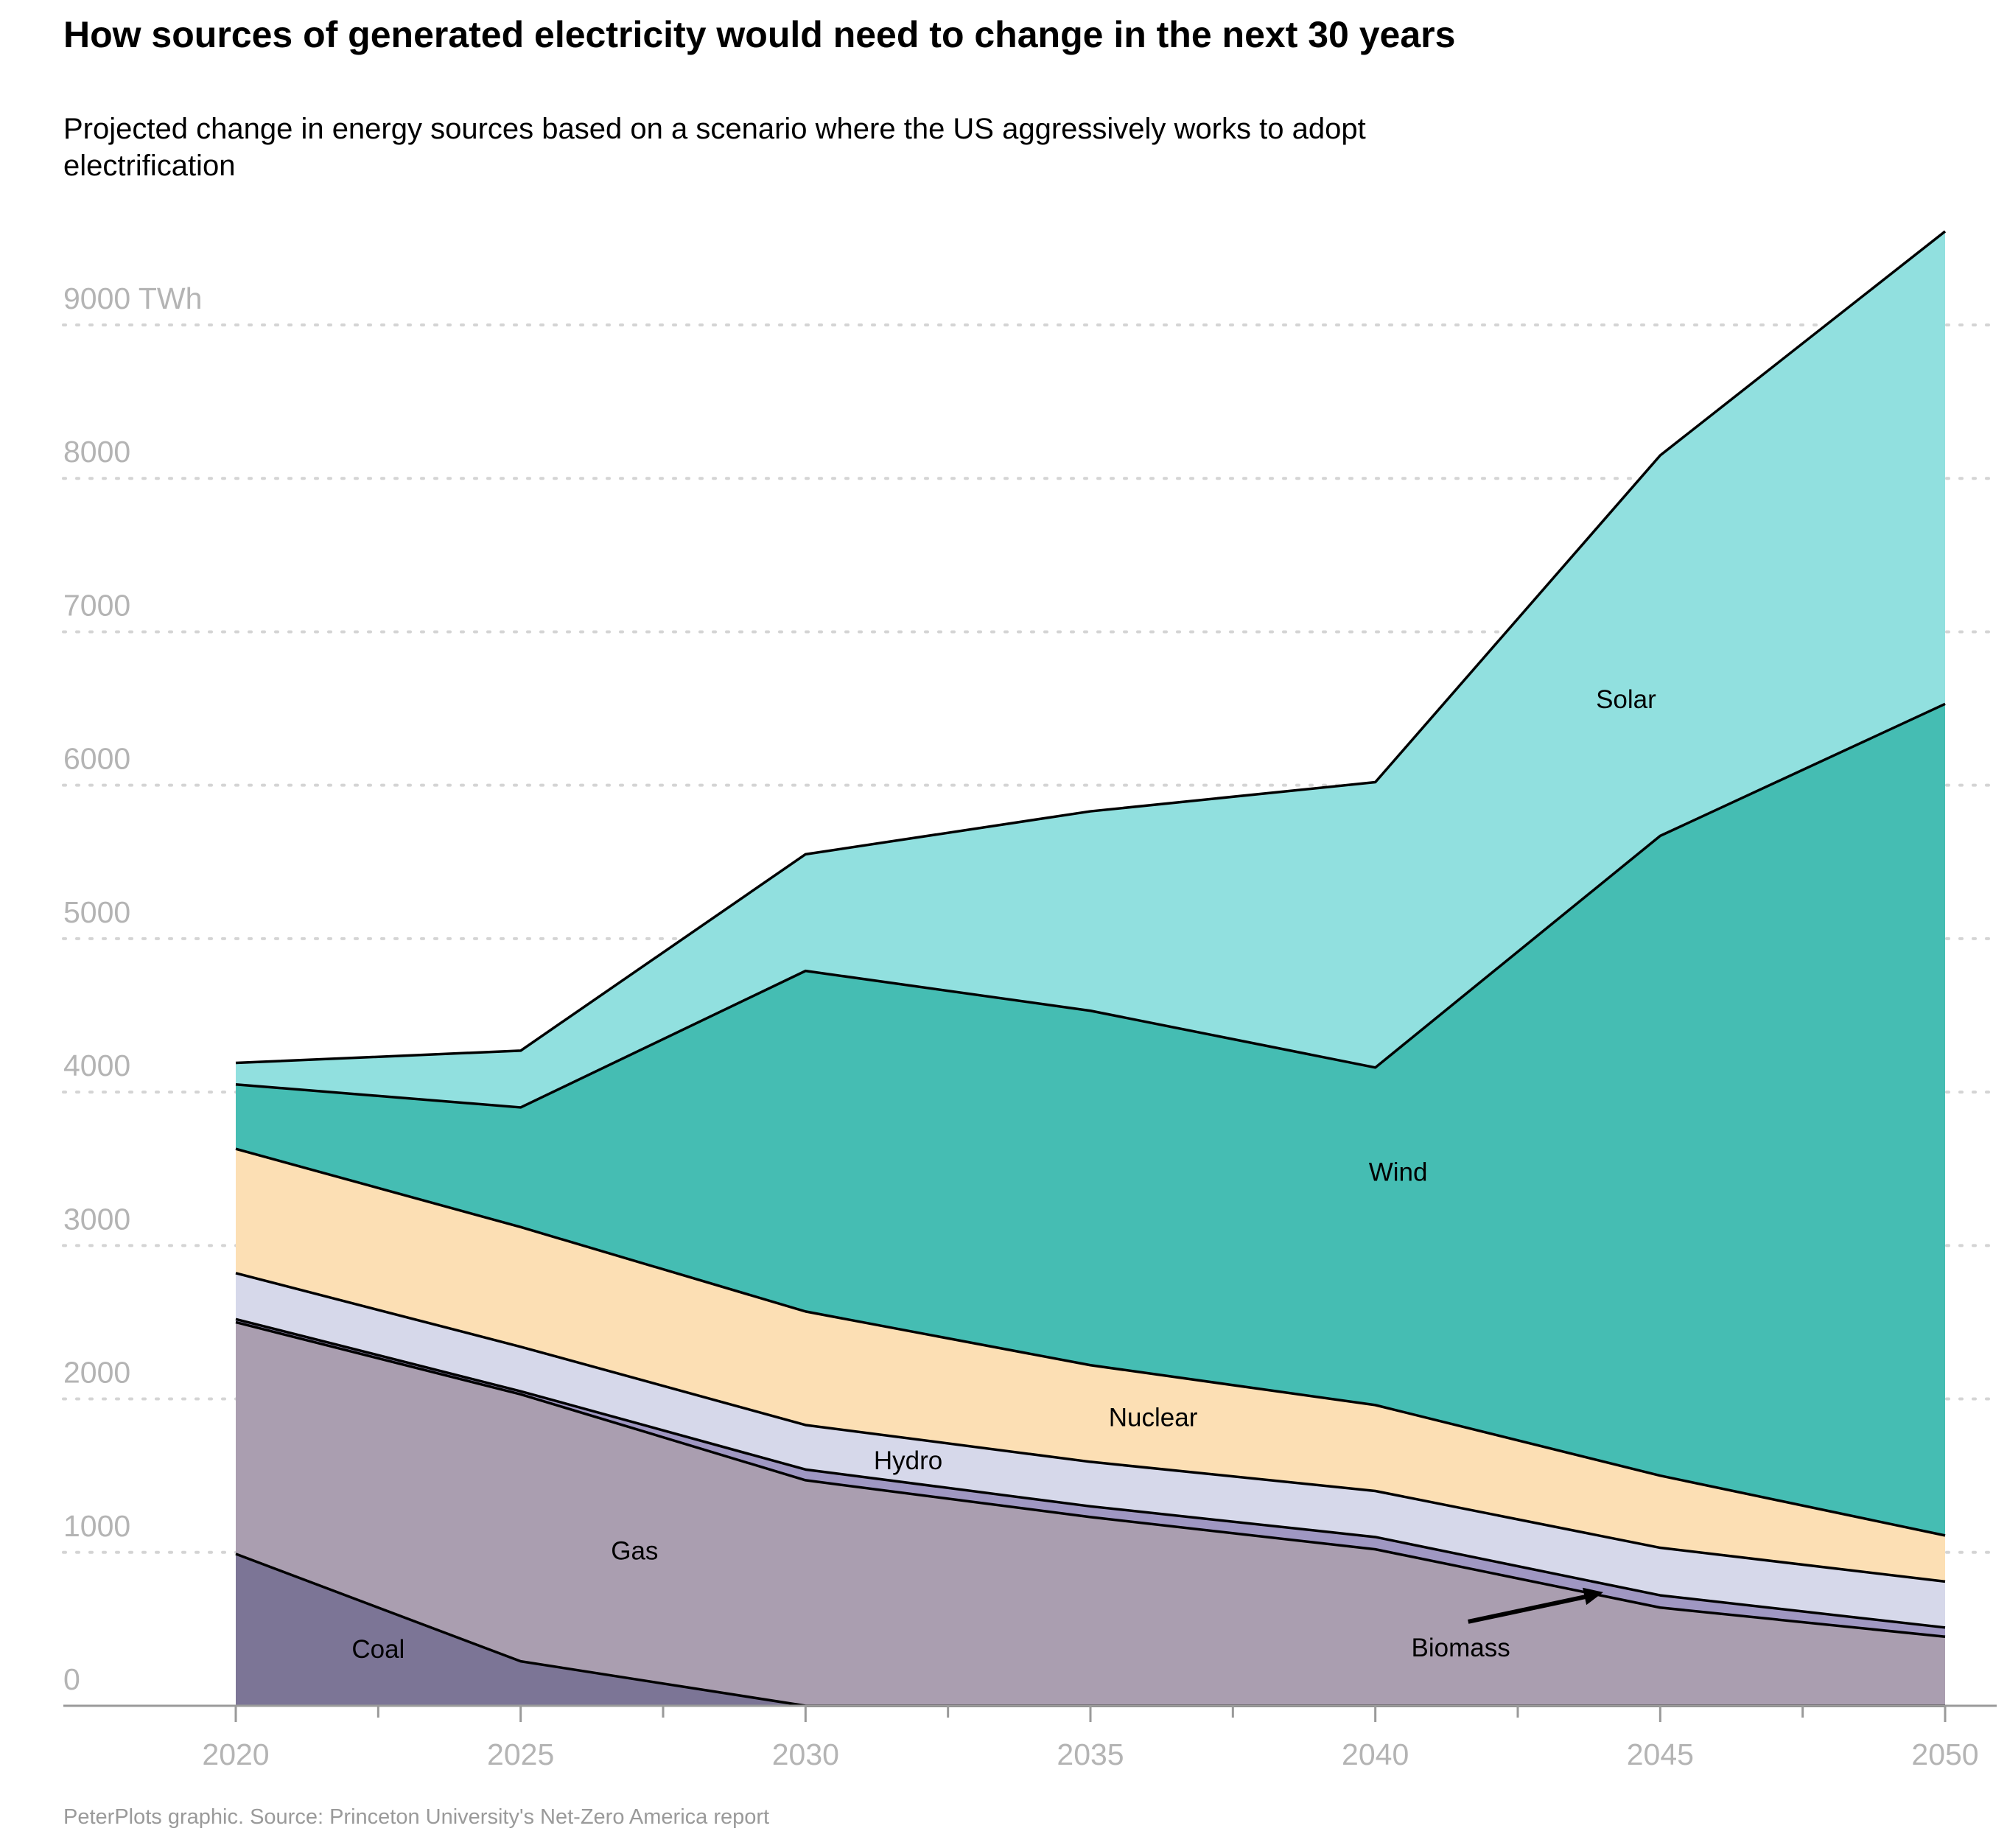 The width and height of the screenshot is (2007, 1848). What do you see at coordinates (1593, 1596) in the screenshot?
I see `biomass-arrow-head` at bounding box center [1593, 1596].